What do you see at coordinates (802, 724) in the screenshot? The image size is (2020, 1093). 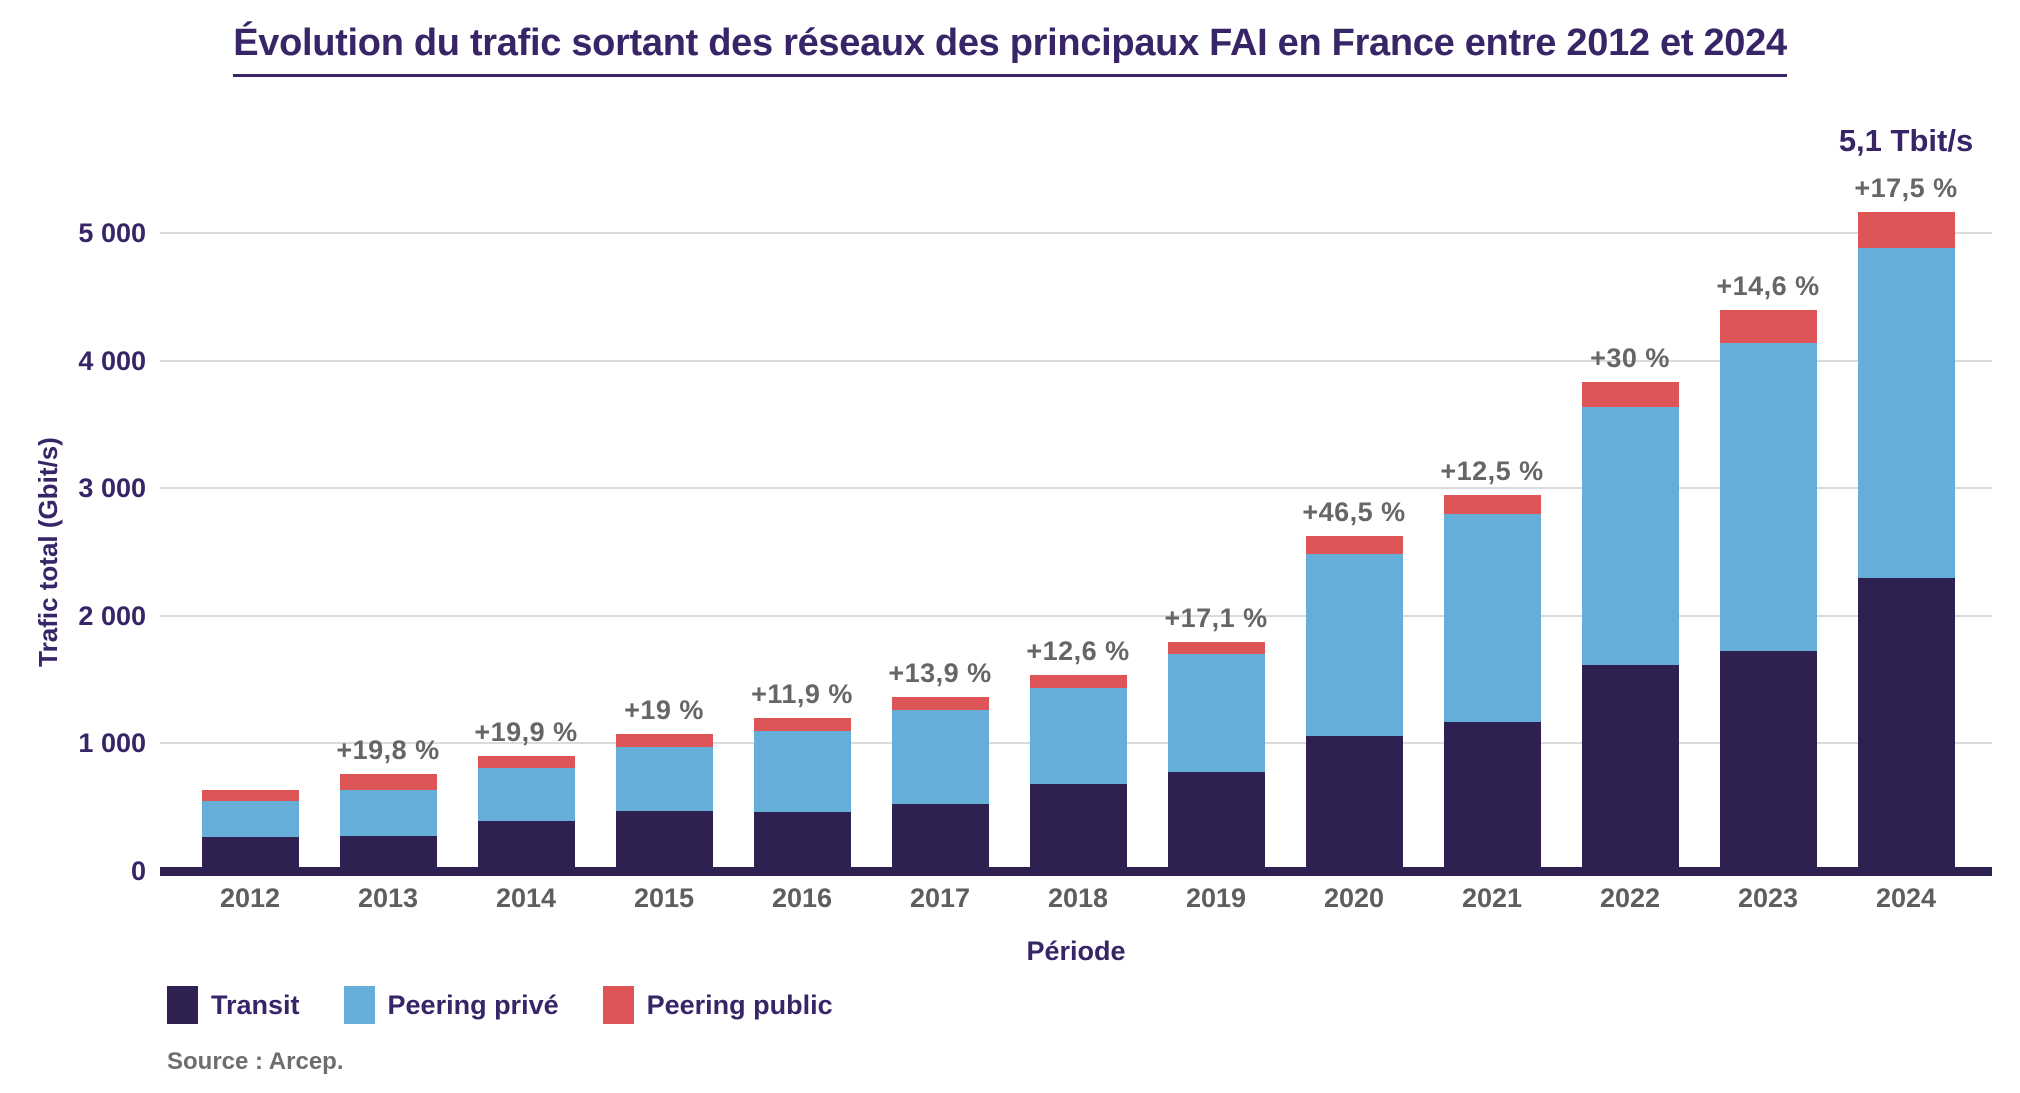 I see `bar-segment-peering-public-2016` at bounding box center [802, 724].